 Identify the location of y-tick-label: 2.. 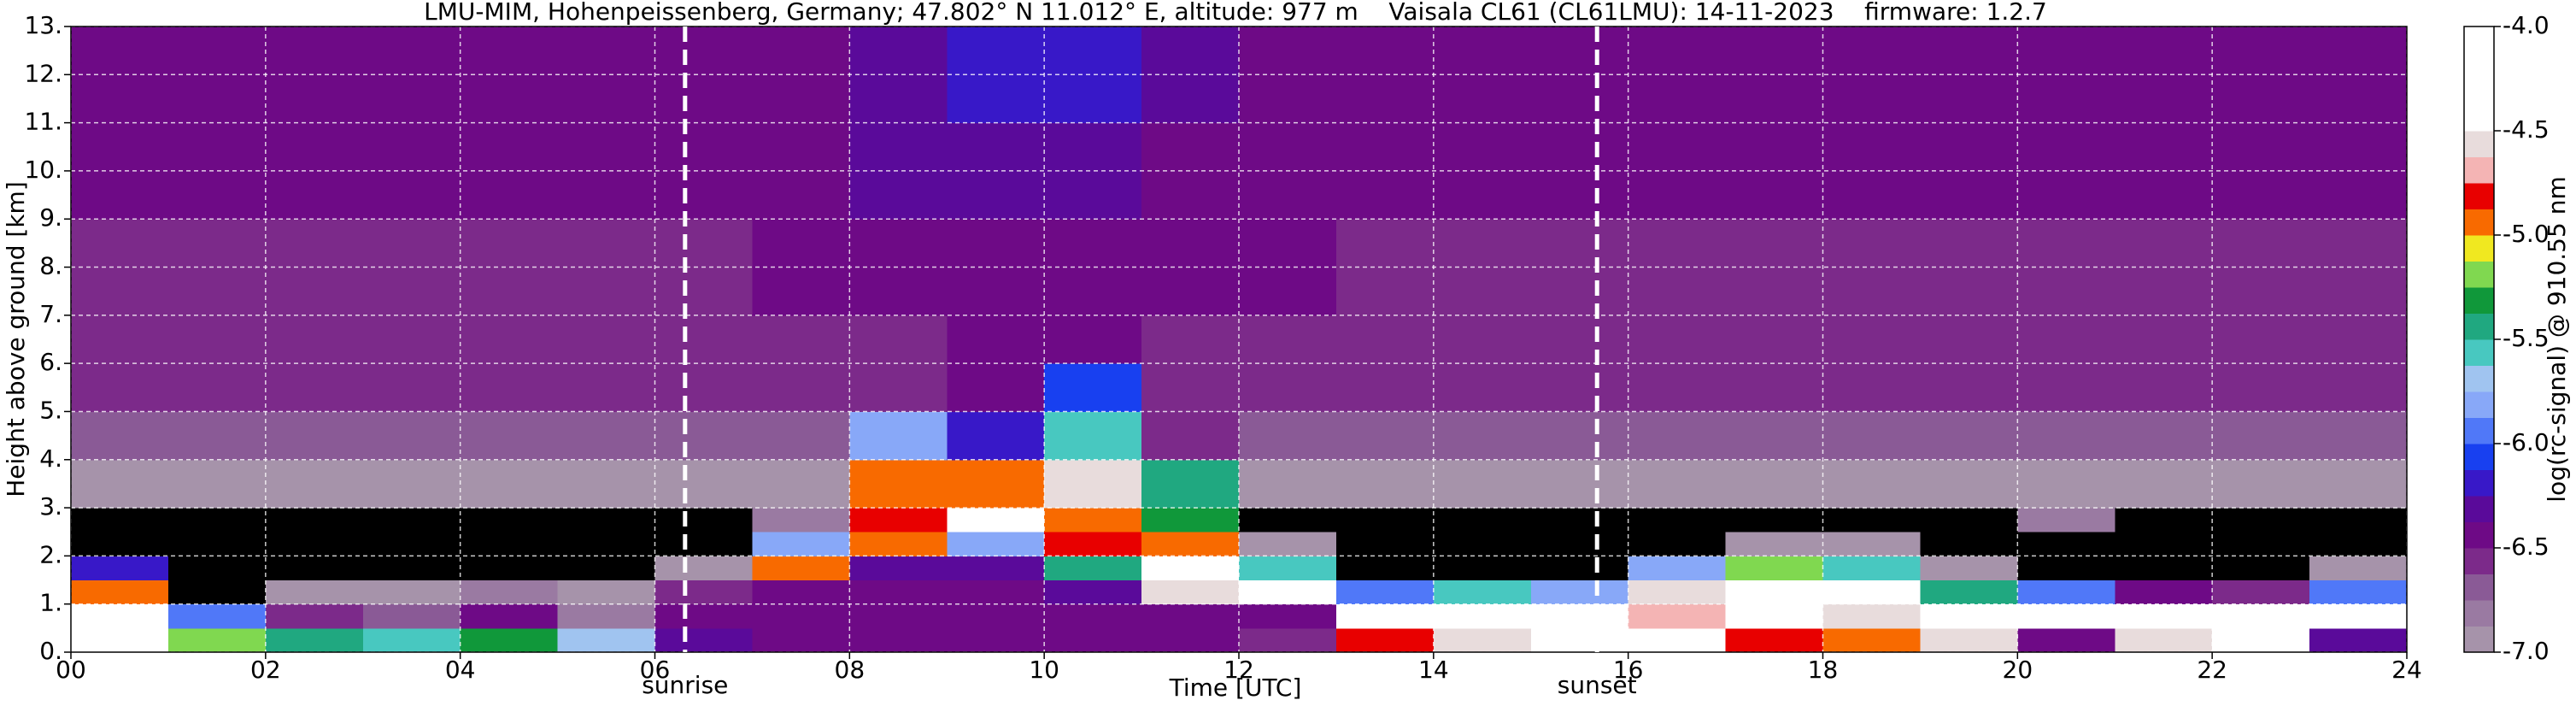
(50, 554).